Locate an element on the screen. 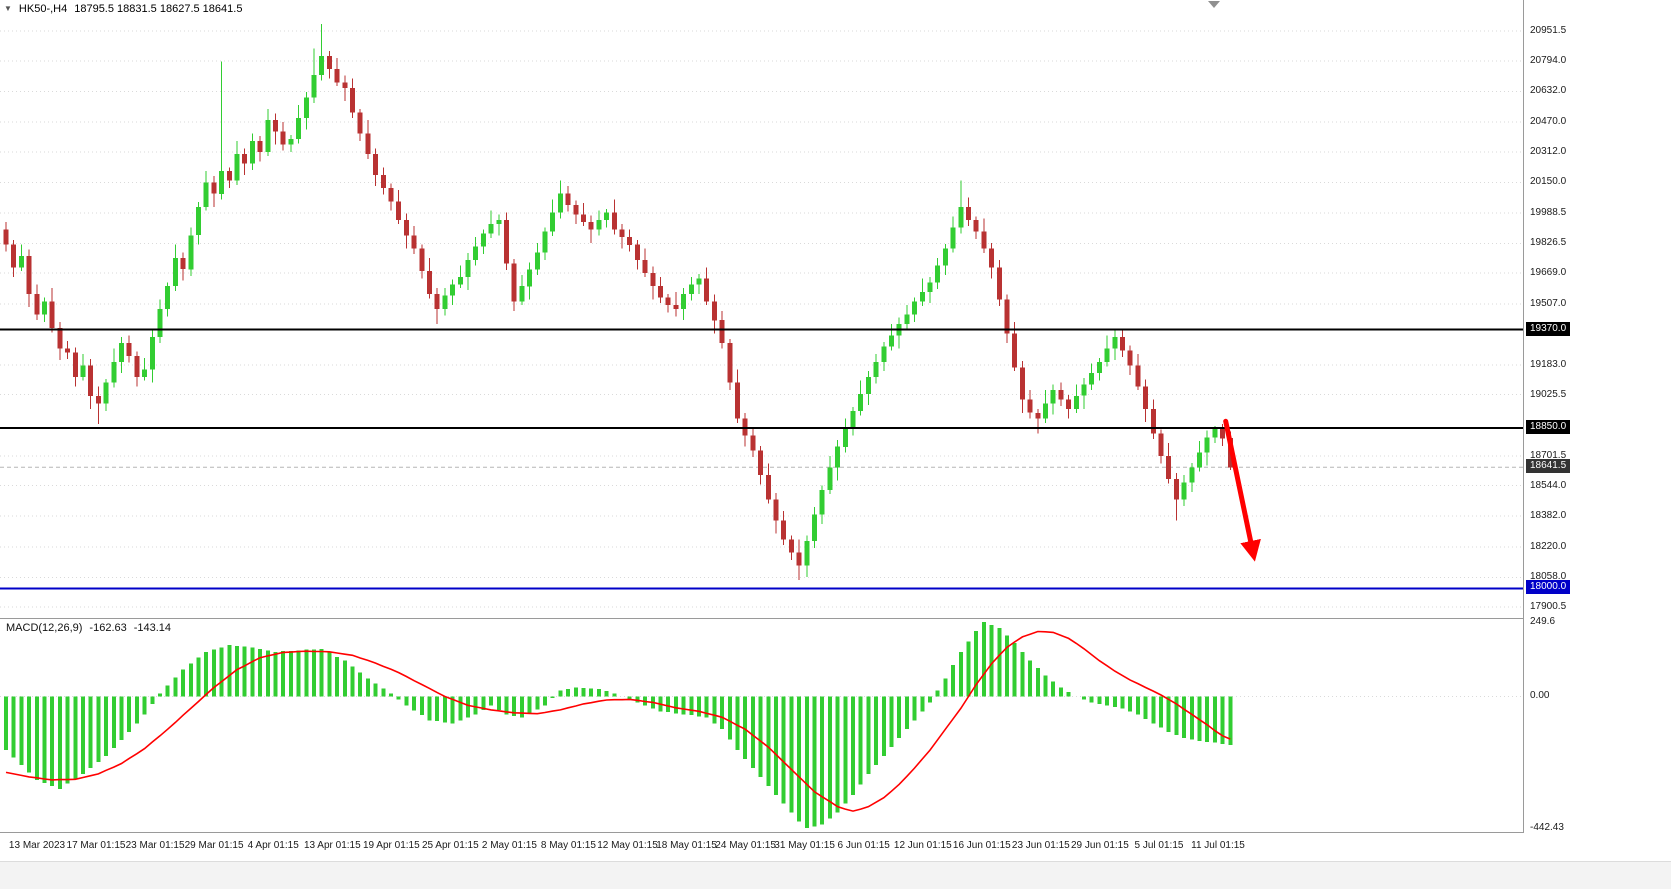 The height and width of the screenshot is (889, 1671). macd-signal-value: -143.14 is located at coordinates (152, 628).